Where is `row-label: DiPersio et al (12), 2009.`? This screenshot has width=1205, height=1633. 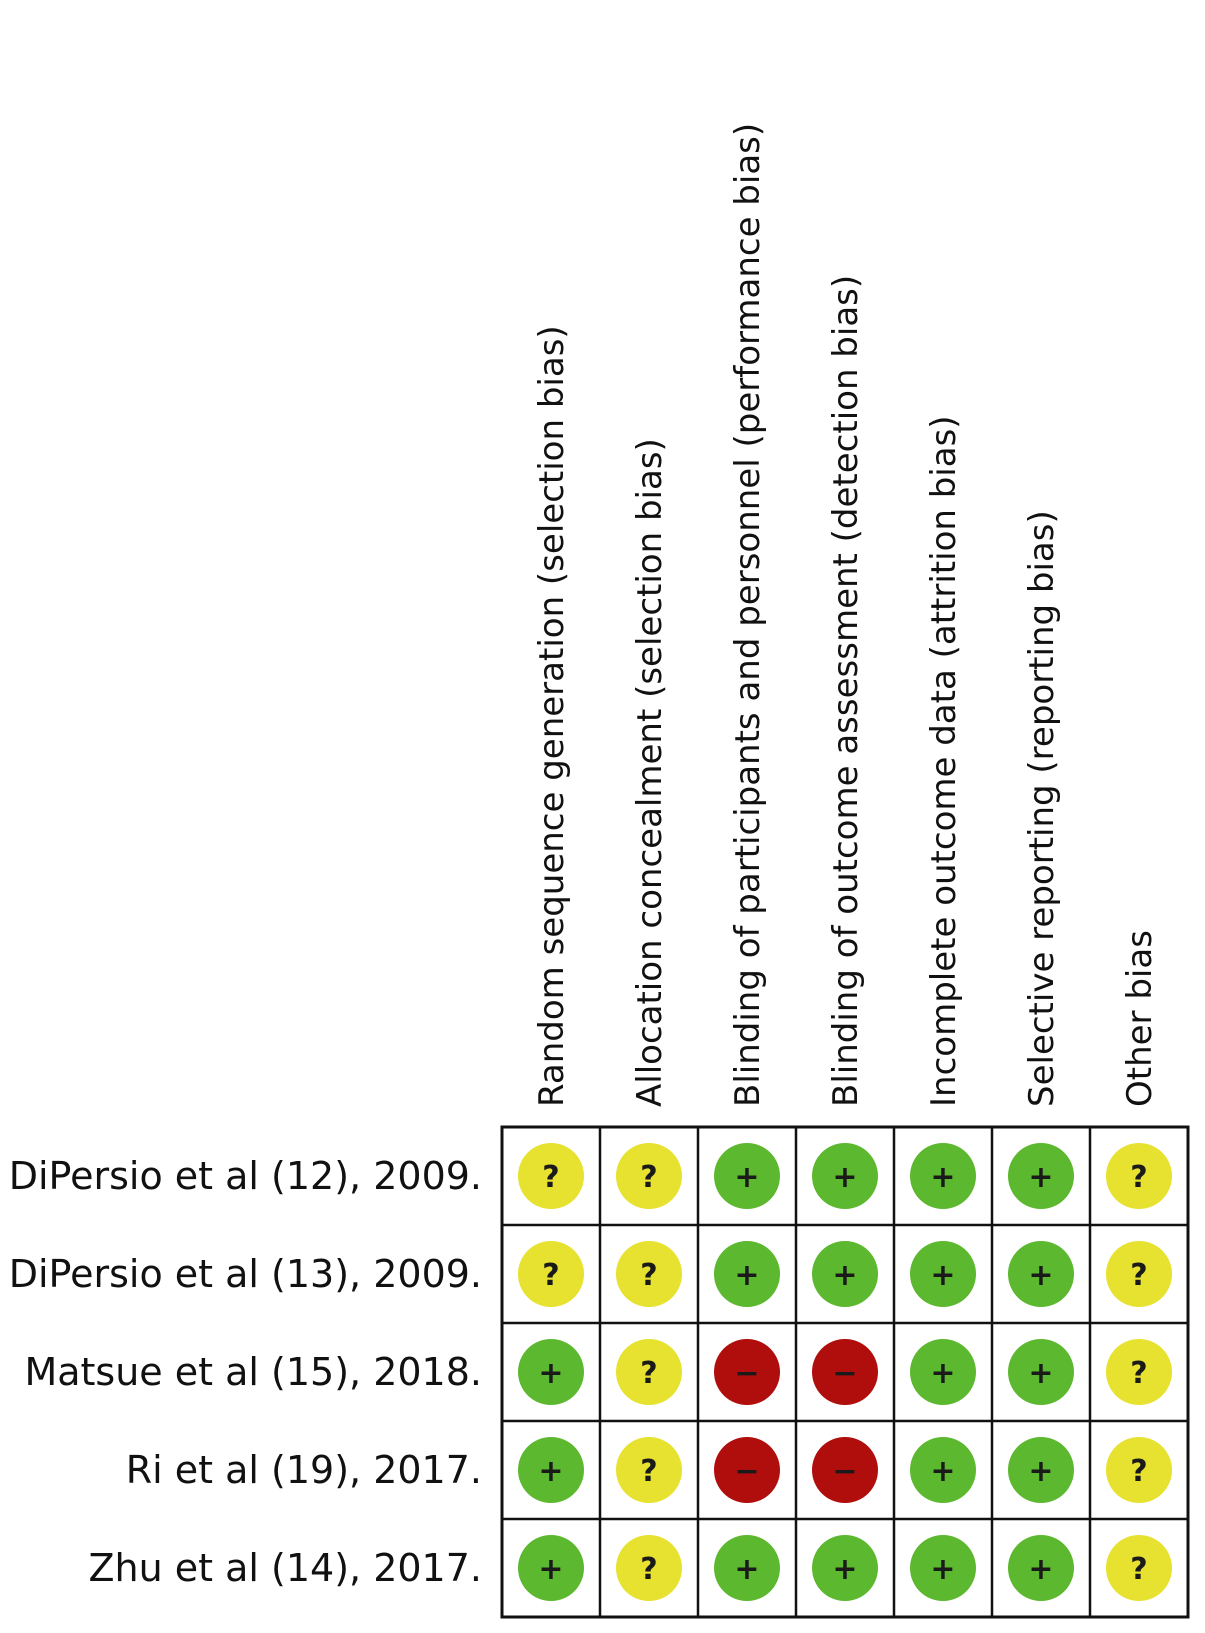
row-label: DiPersio et al (12), 2009. is located at coordinates (245, 1176).